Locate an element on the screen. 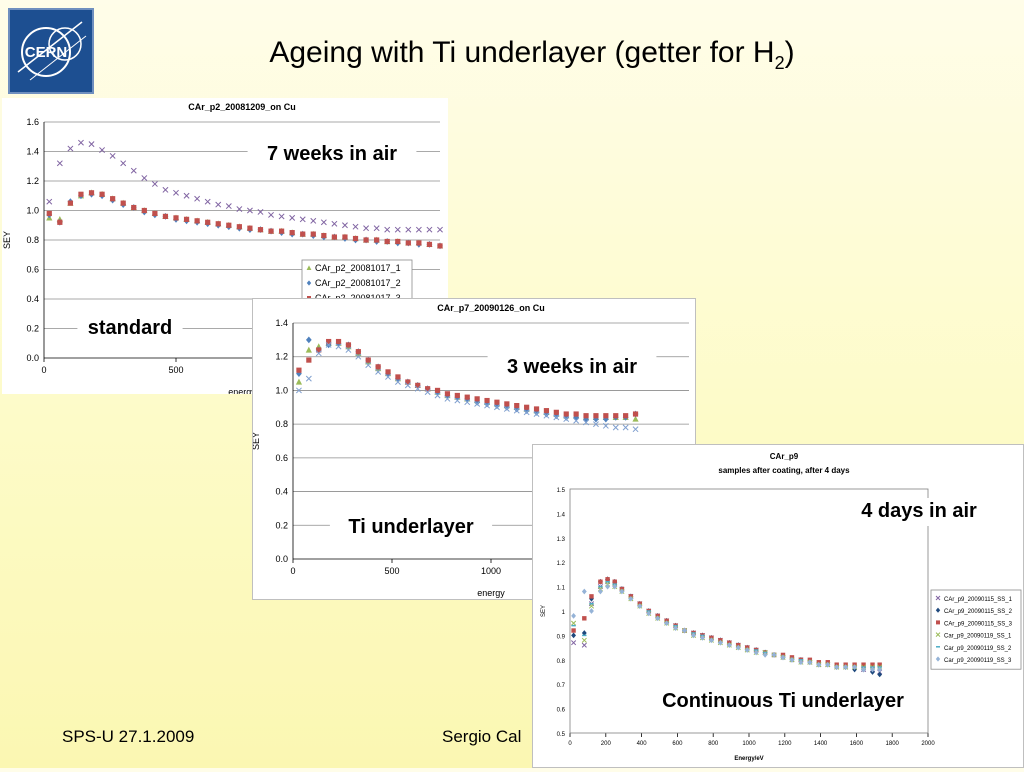  y-tick-label: 1.4 is located at coordinates (32, 152).